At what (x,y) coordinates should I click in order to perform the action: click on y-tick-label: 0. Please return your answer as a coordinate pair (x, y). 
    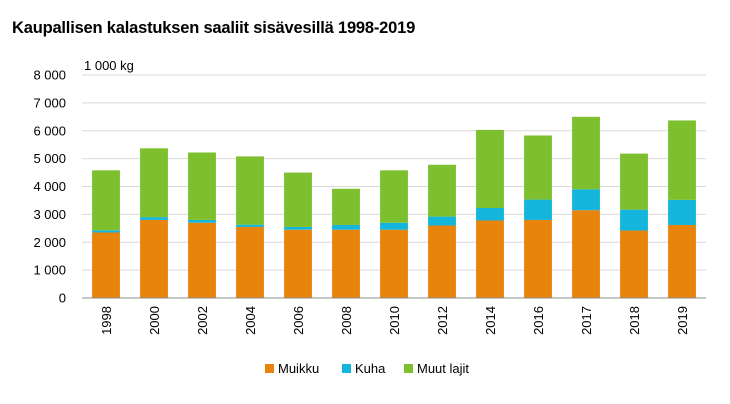
    Looking at the image, I should click on (62, 298).